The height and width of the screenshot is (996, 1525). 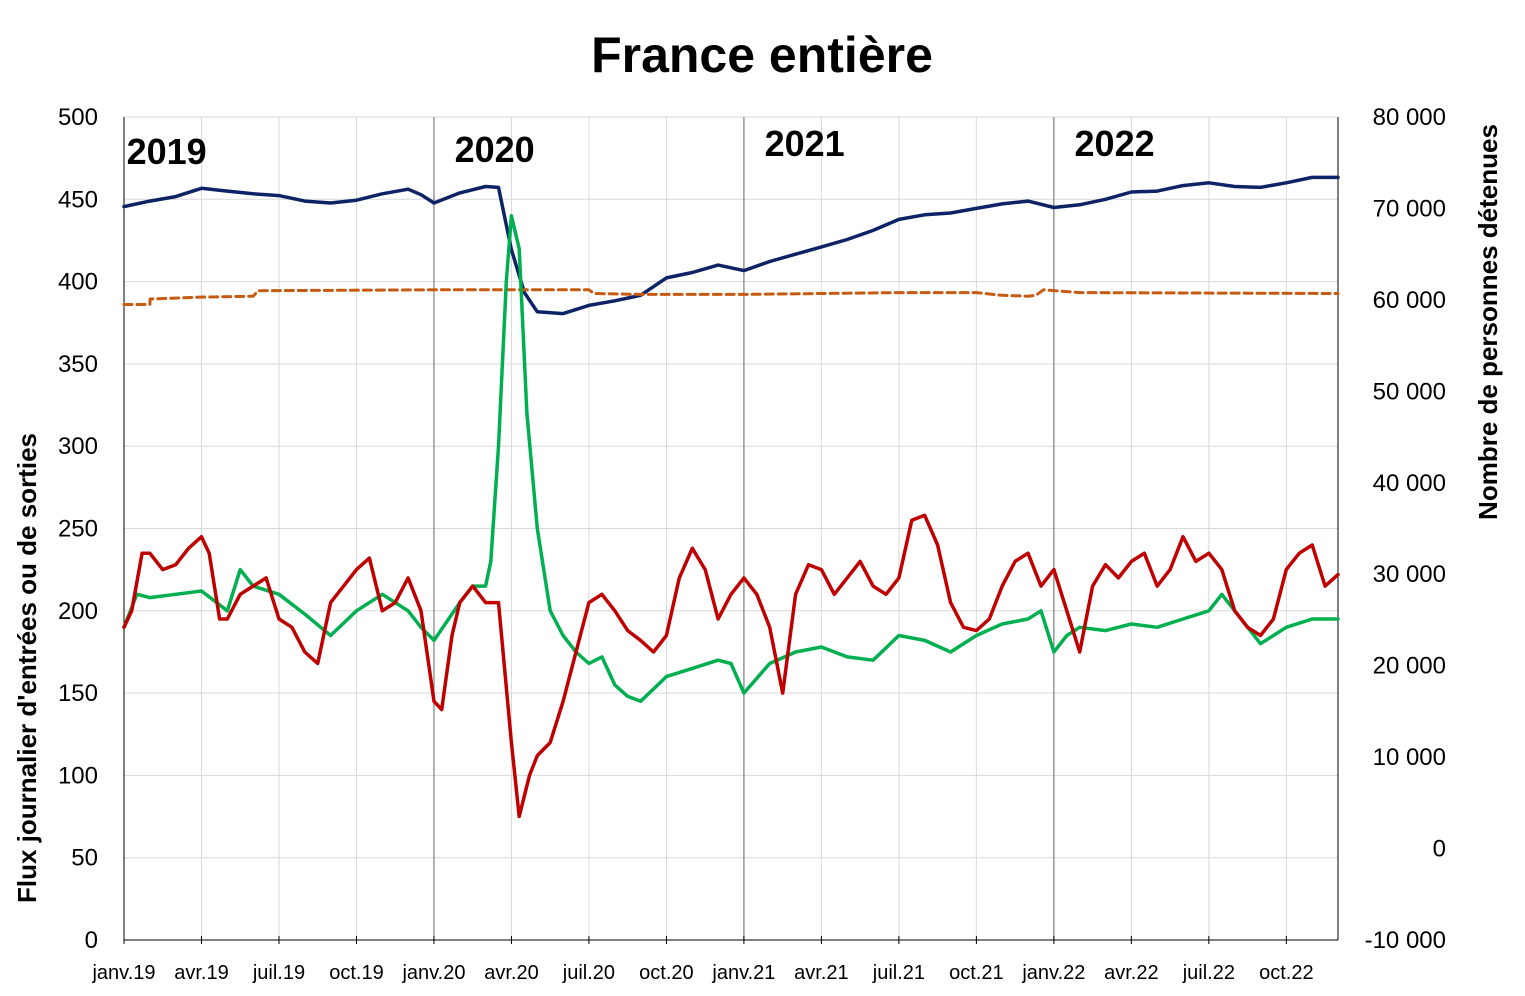 What do you see at coordinates (1488, 322) in the screenshot?
I see `y2-axis-label: Nombre de personnes détenues` at bounding box center [1488, 322].